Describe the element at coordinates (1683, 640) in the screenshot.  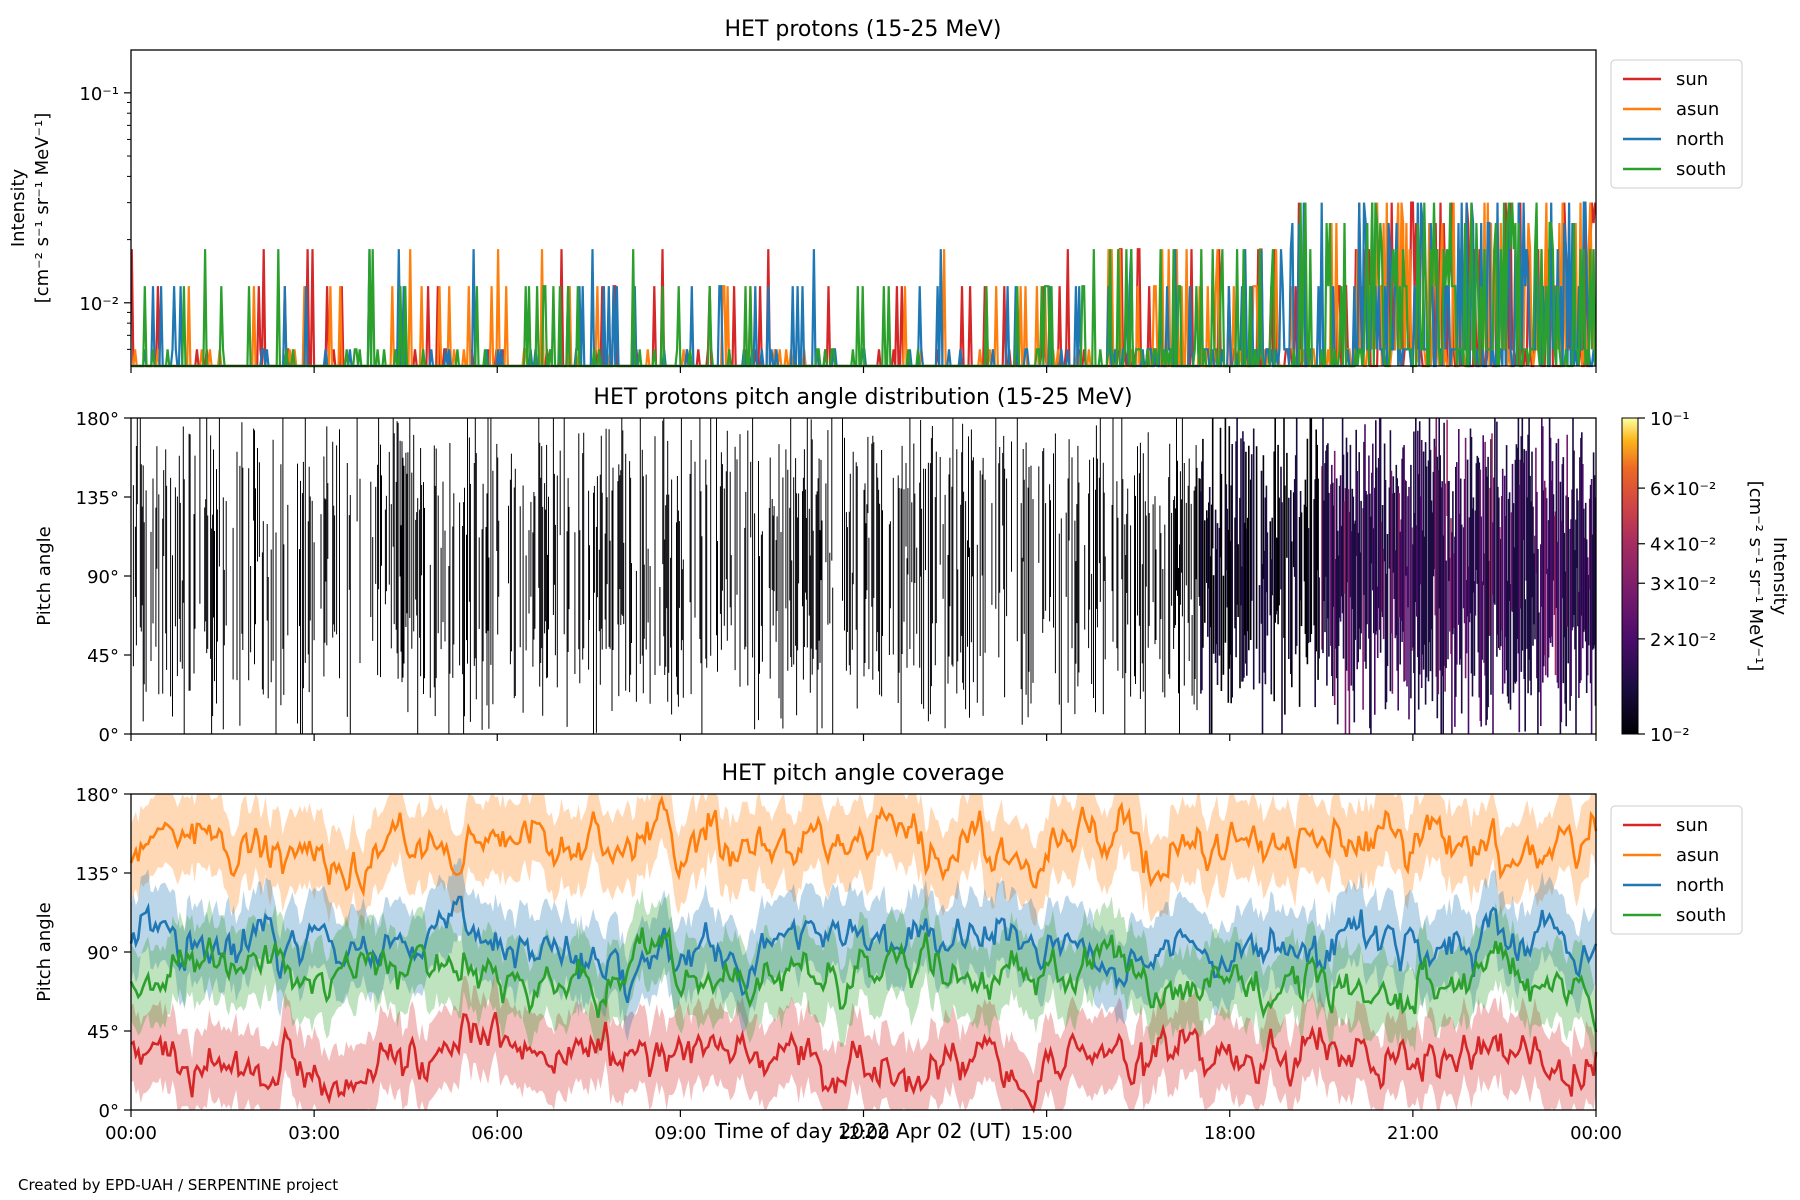
I see `colorbar-tick-label: 2×10⁻²` at that location.